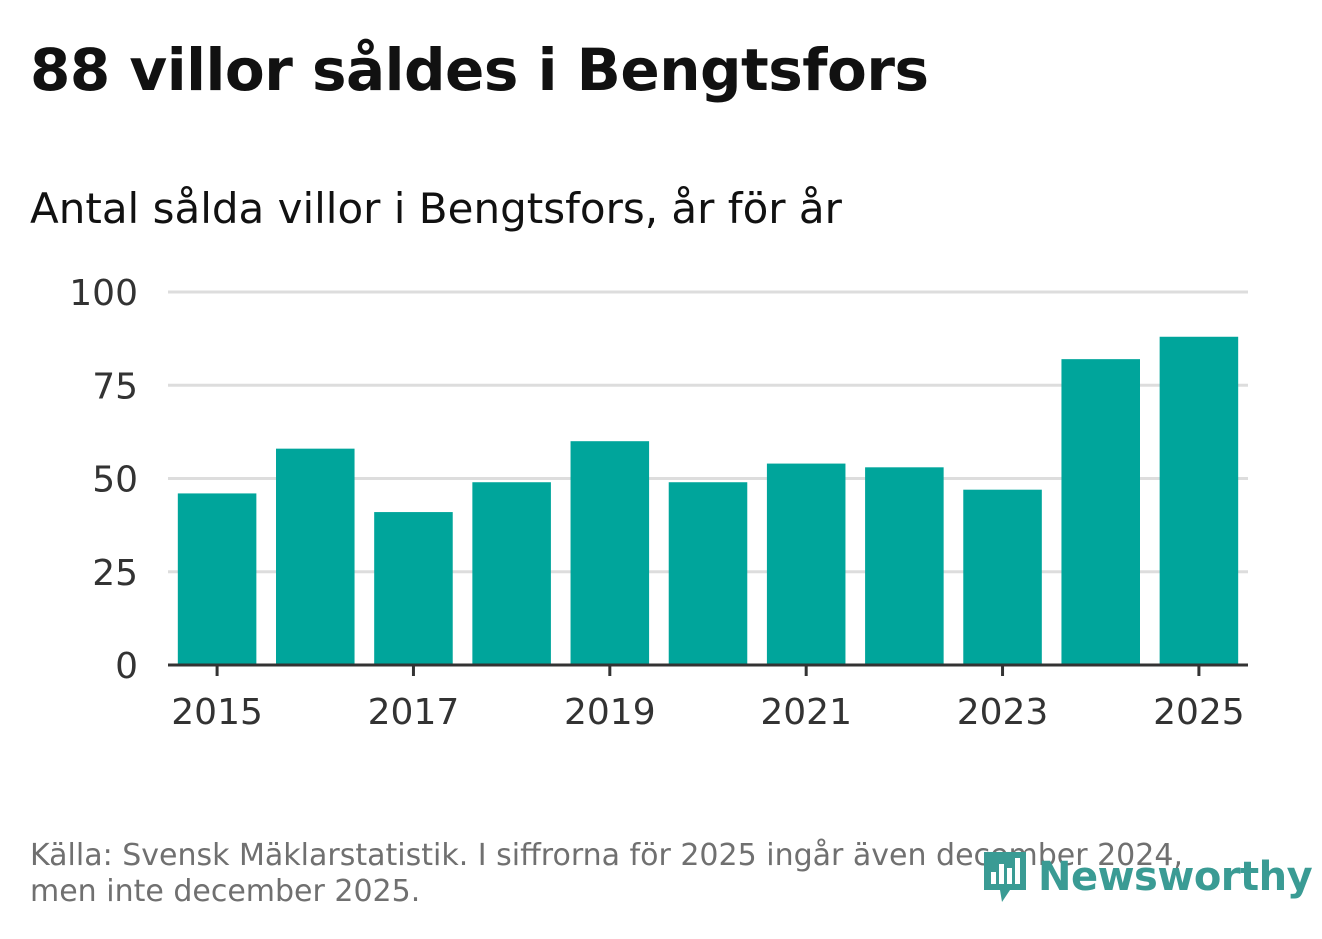 Image resolution: width=1322 pixels, height=939 pixels. Describe the element at coordinates (126, 666) in the screenshot. I see `y-tick-label: 0` at that location.